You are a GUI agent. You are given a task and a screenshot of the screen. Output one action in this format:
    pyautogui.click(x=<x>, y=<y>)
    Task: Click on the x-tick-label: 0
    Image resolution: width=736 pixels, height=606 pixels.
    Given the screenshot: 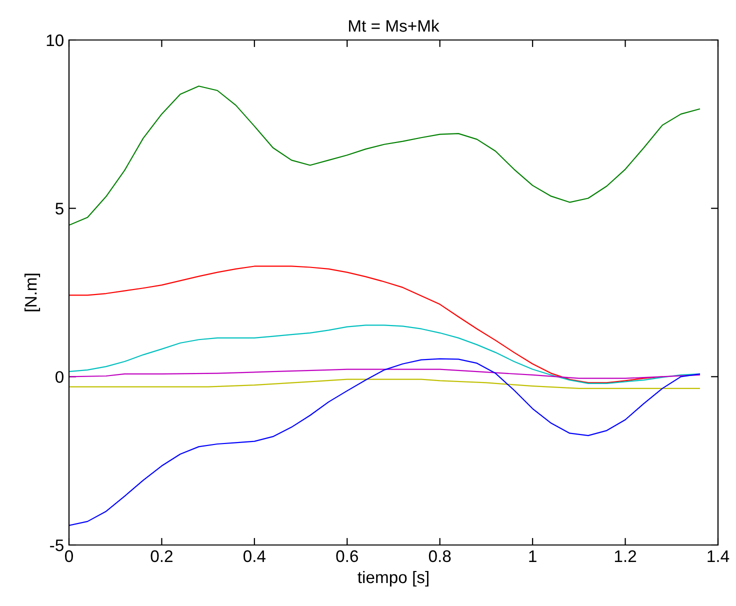 What is the action you would take?
    pyautogui.click(x=69, y=556)
    